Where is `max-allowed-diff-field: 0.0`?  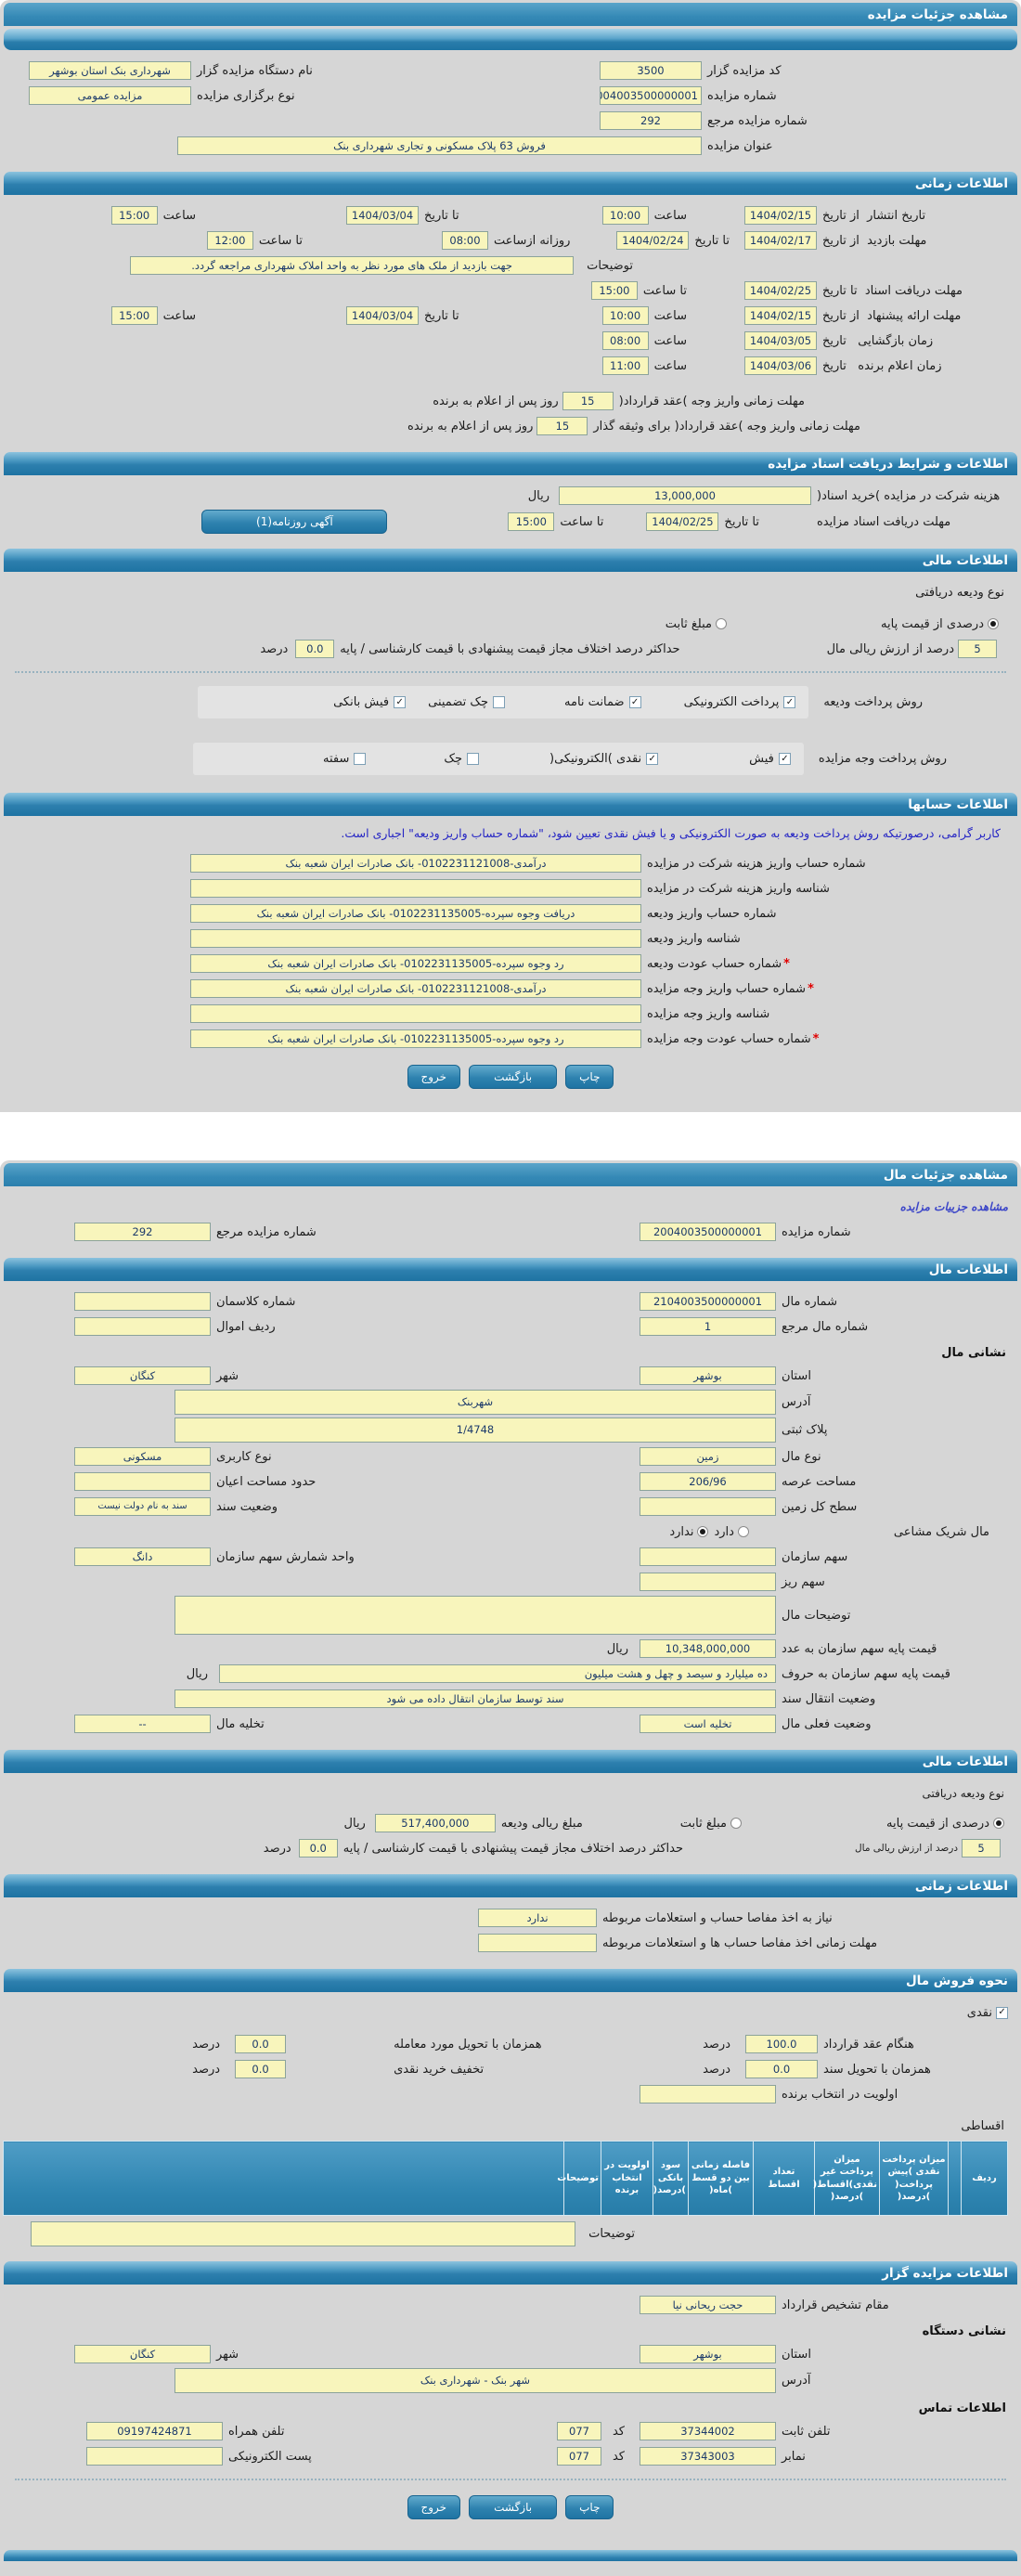 max-allowed-diff-field: 0.0 is located at coordinates (315, 649).